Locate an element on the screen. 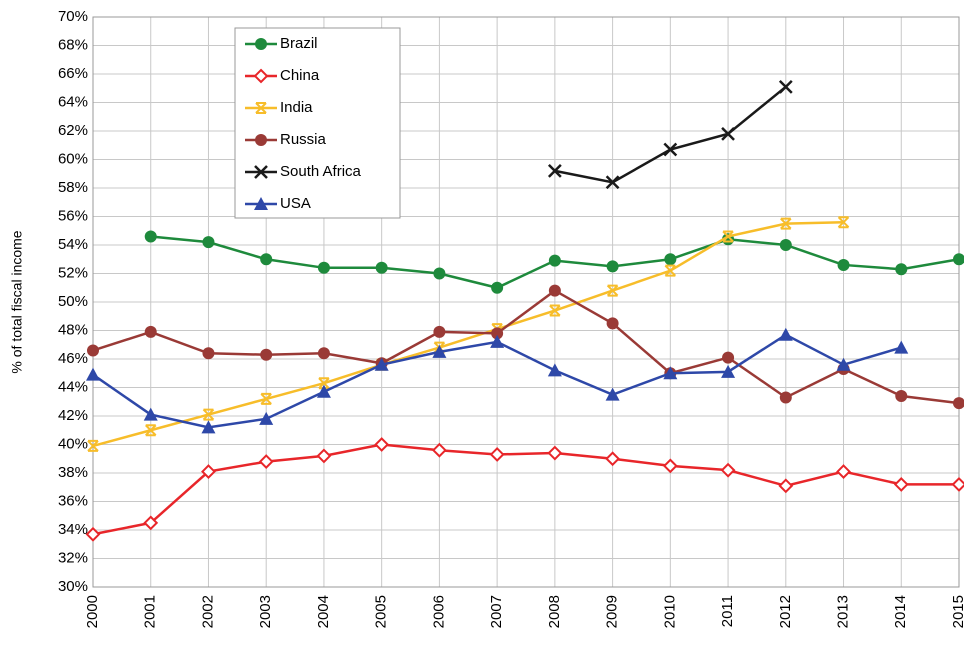 This screenshot has width=964, height=651. x-tick-label: 2000 is located at coordinates (92, 611).